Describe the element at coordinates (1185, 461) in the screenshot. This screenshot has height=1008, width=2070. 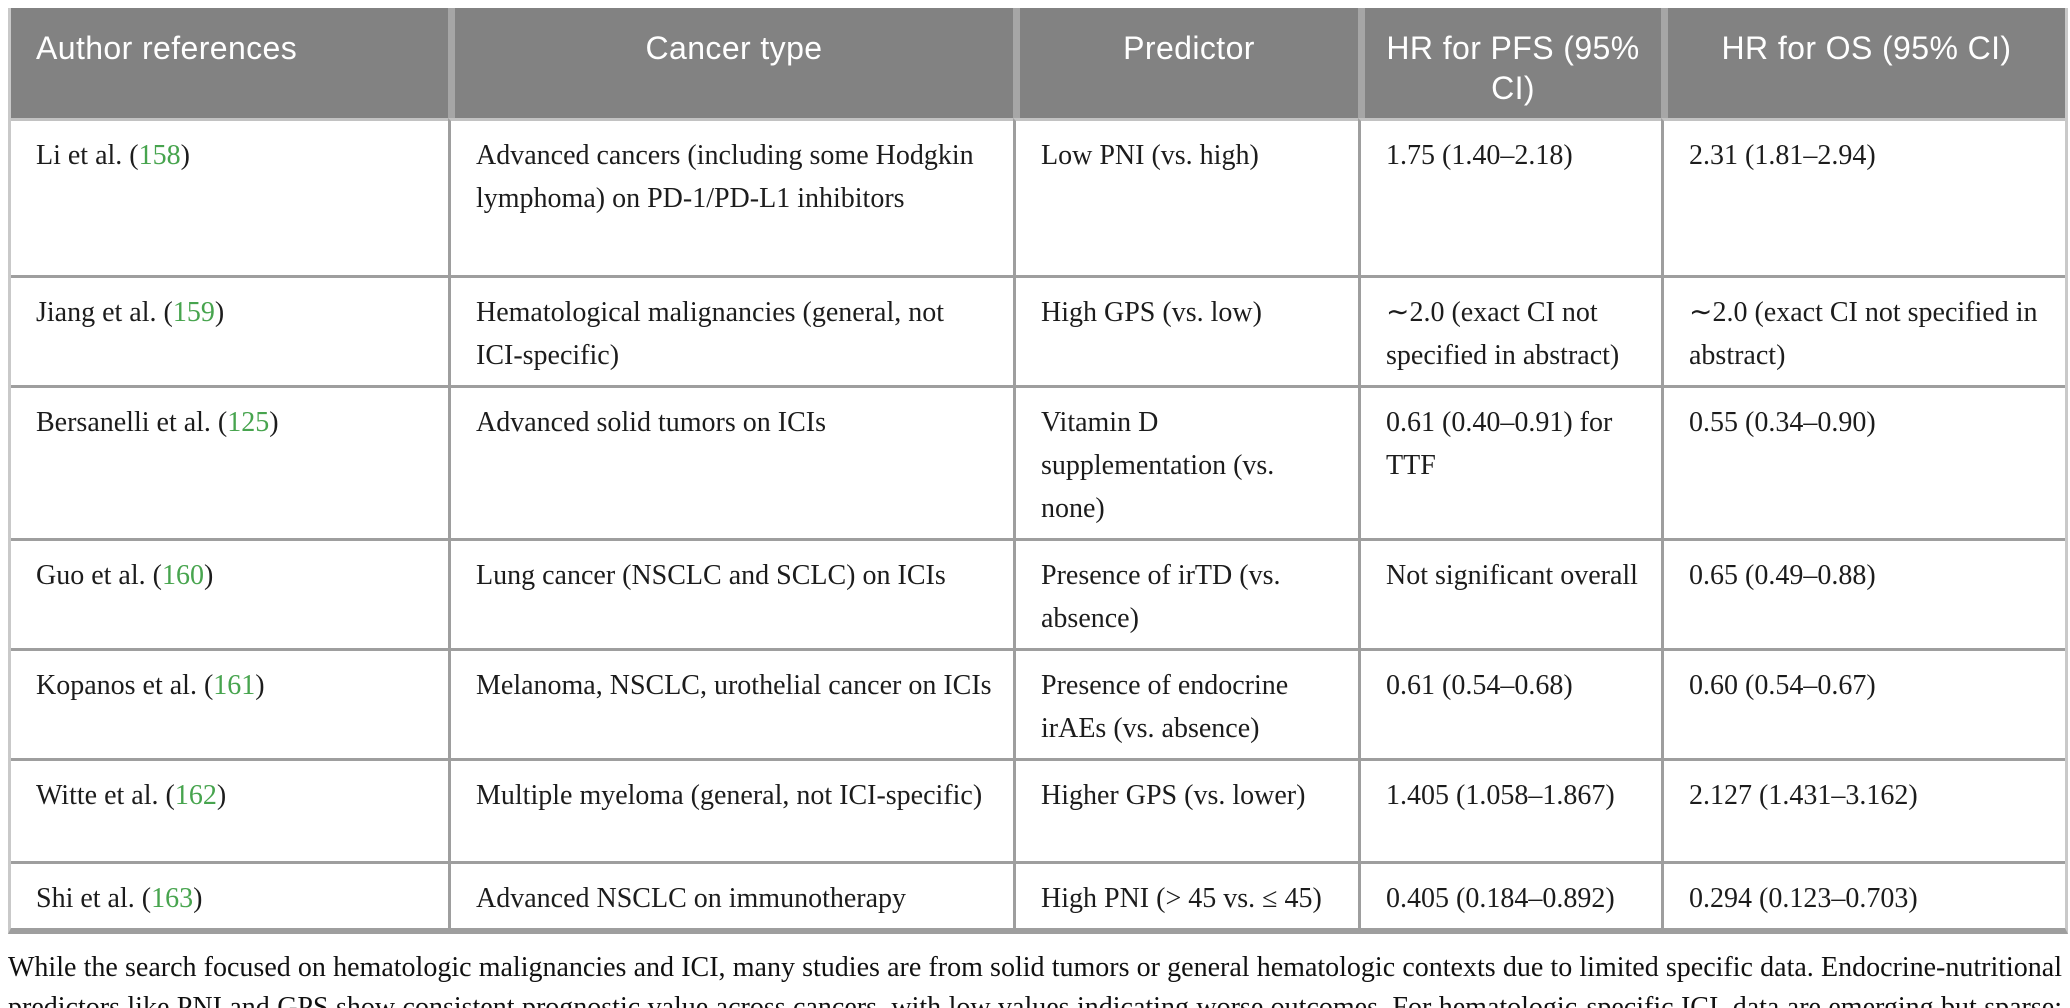
I see `predictor-cell: Vitamin D supplementation (vs. none)` at that location.